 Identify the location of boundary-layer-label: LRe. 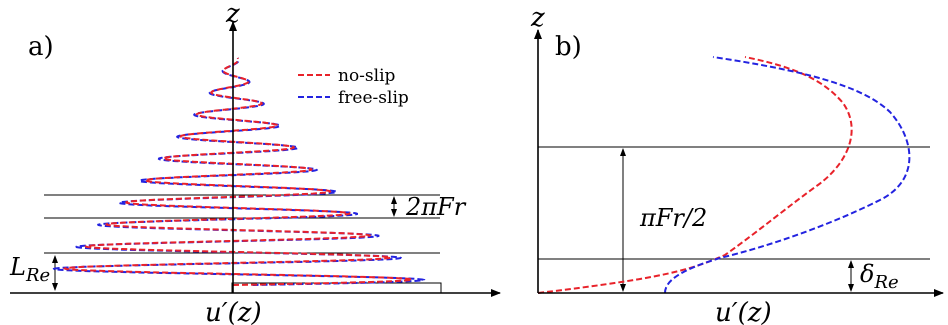
(29, 269).